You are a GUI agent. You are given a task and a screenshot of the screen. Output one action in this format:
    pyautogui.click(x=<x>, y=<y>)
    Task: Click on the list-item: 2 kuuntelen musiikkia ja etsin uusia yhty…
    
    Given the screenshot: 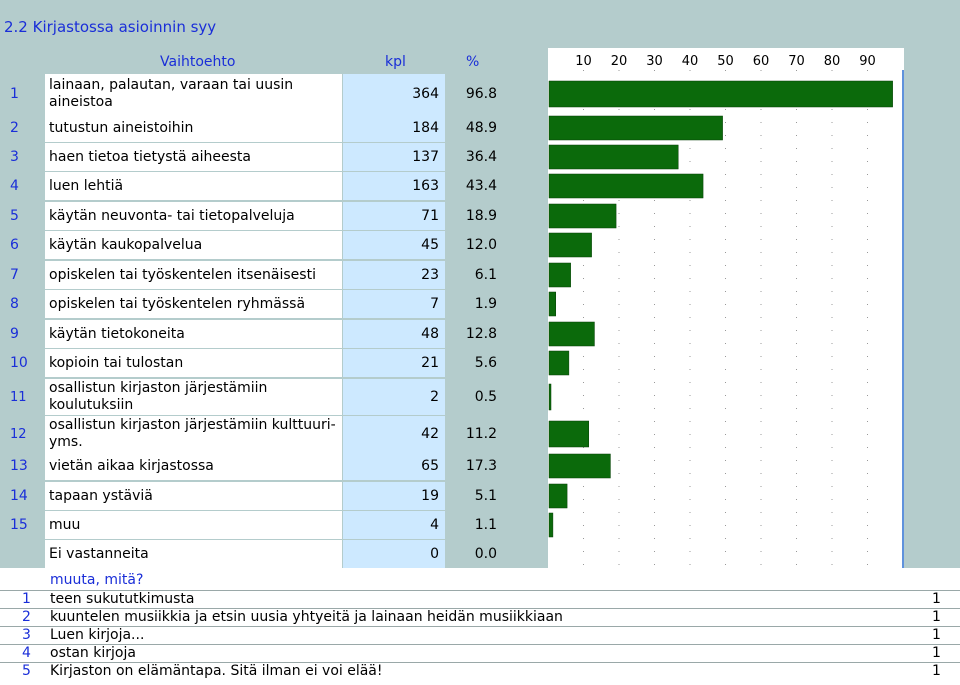 What is the action you would take?
    pyautogui.click(x=480, y=618)
    